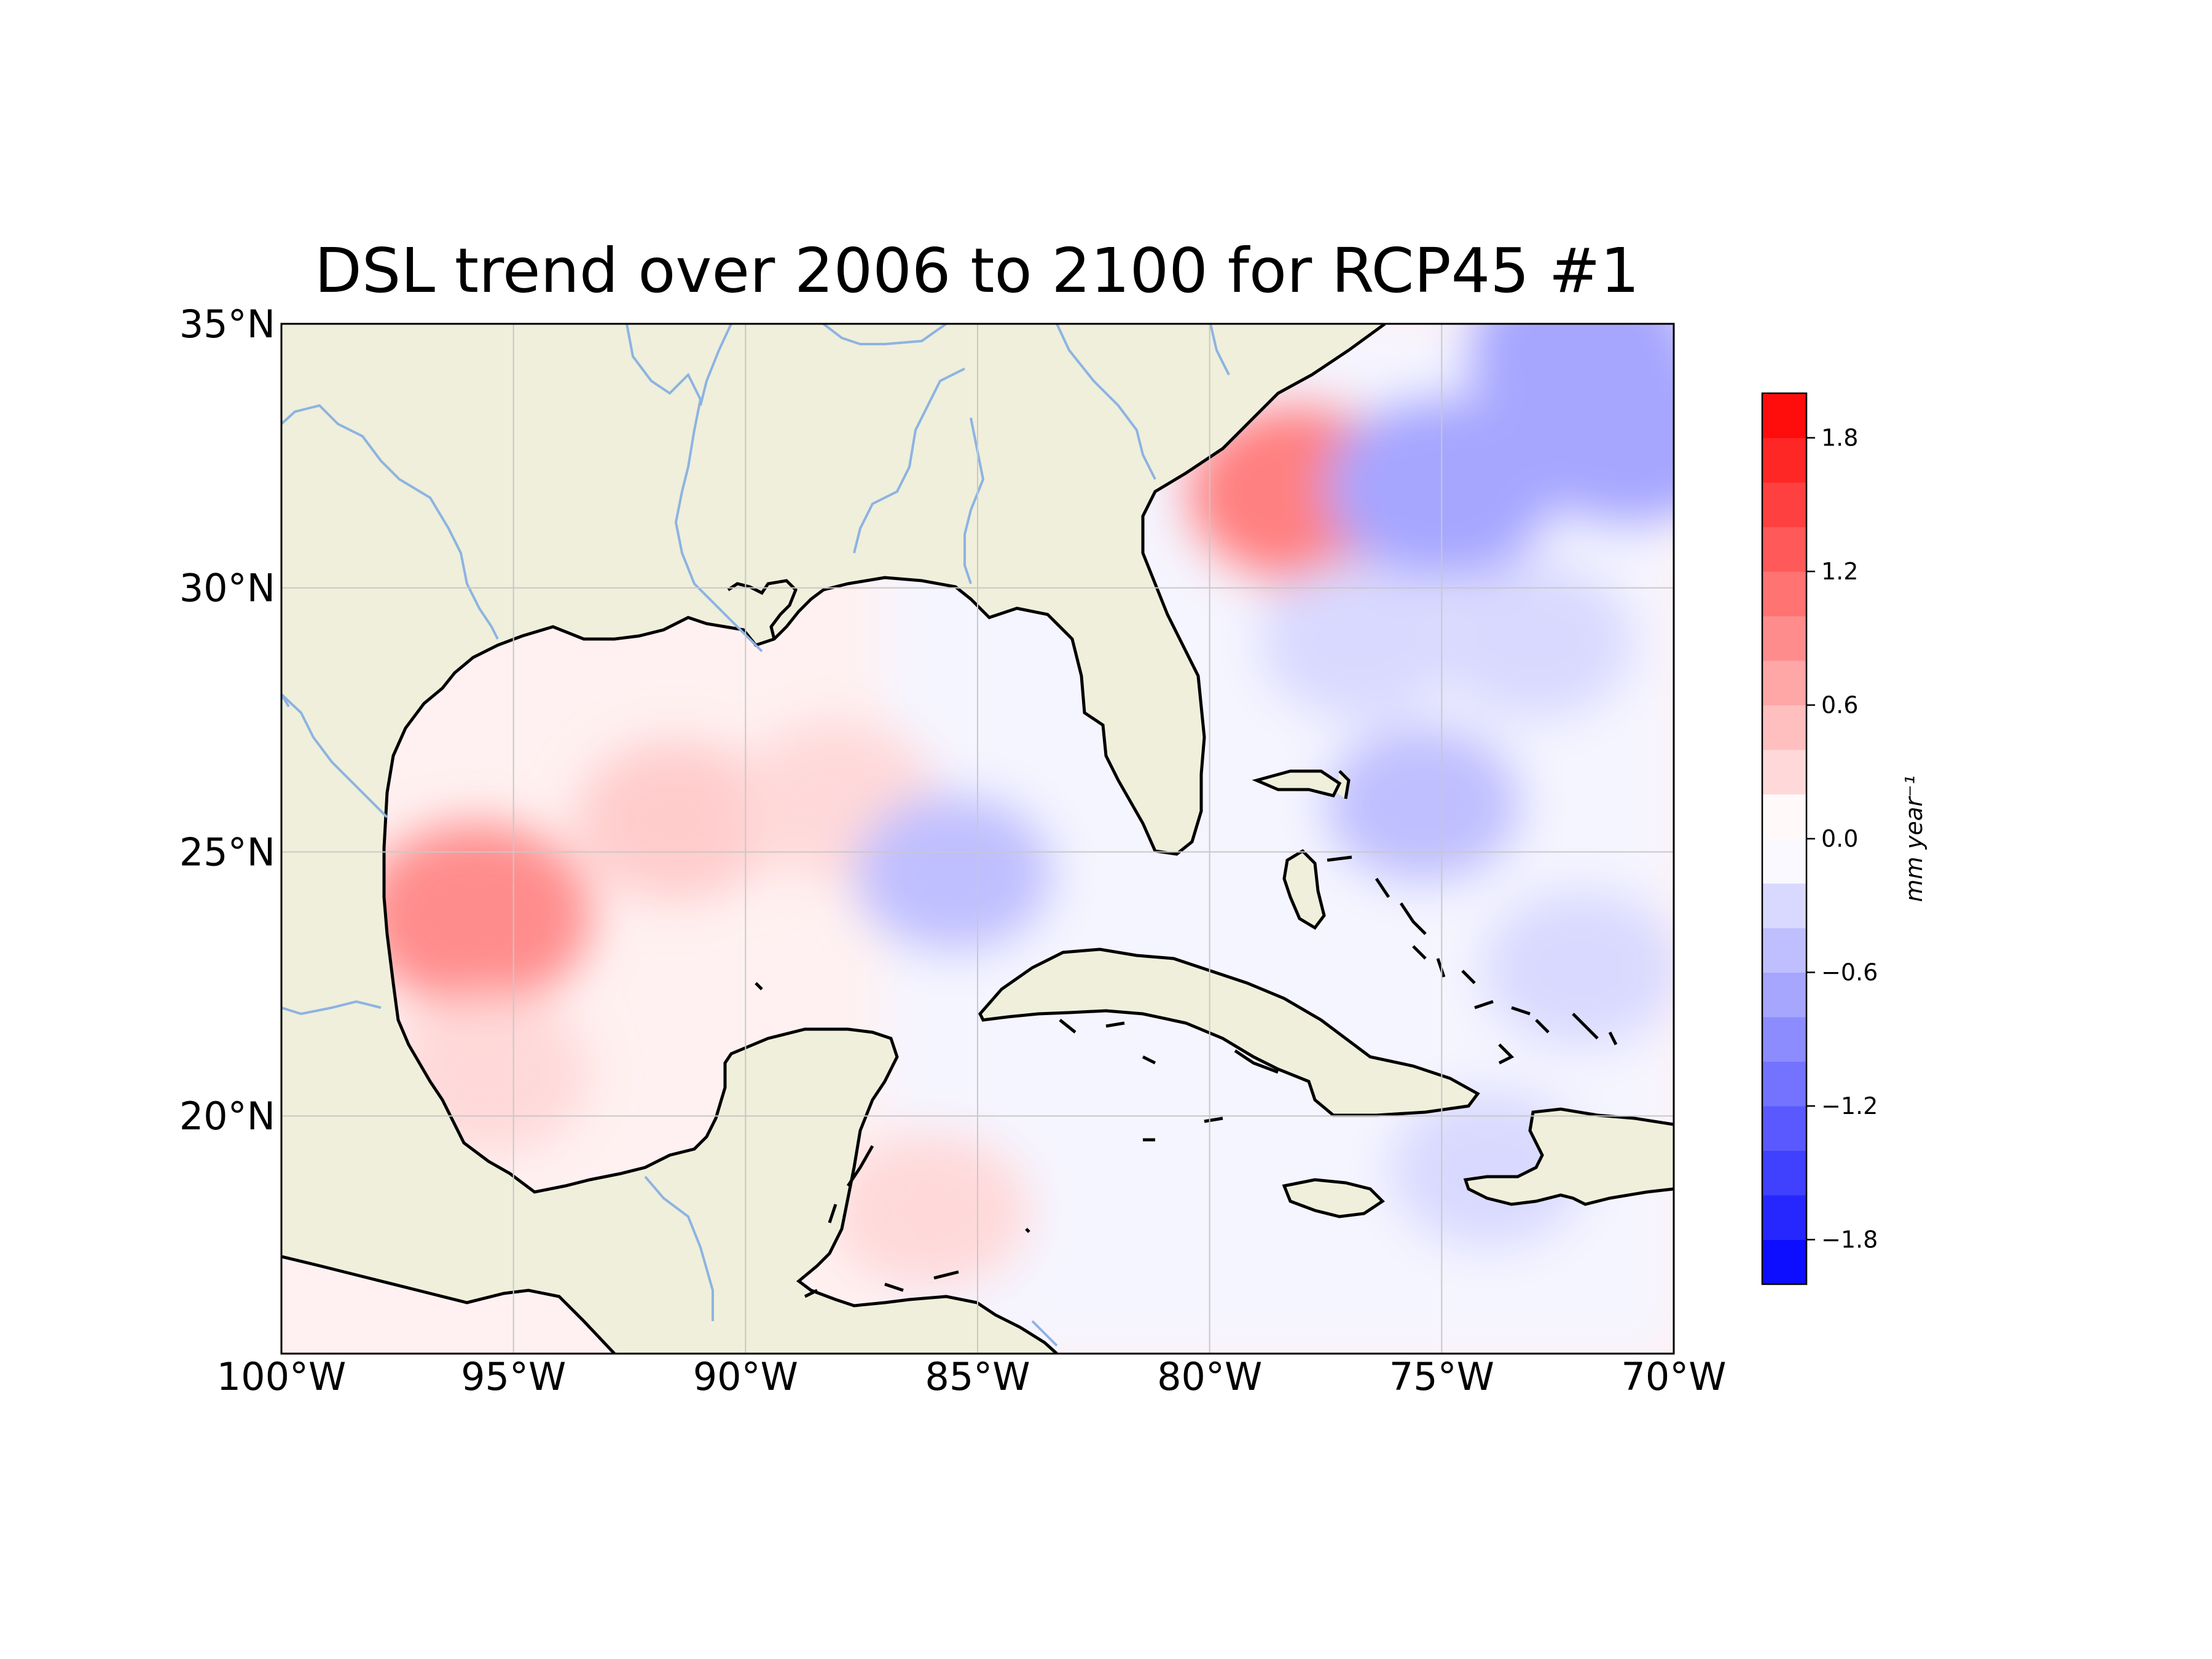 This screenshot has height=1659, width=2212. I want to click on coastline-hispaniola, so click(1568, 1156).